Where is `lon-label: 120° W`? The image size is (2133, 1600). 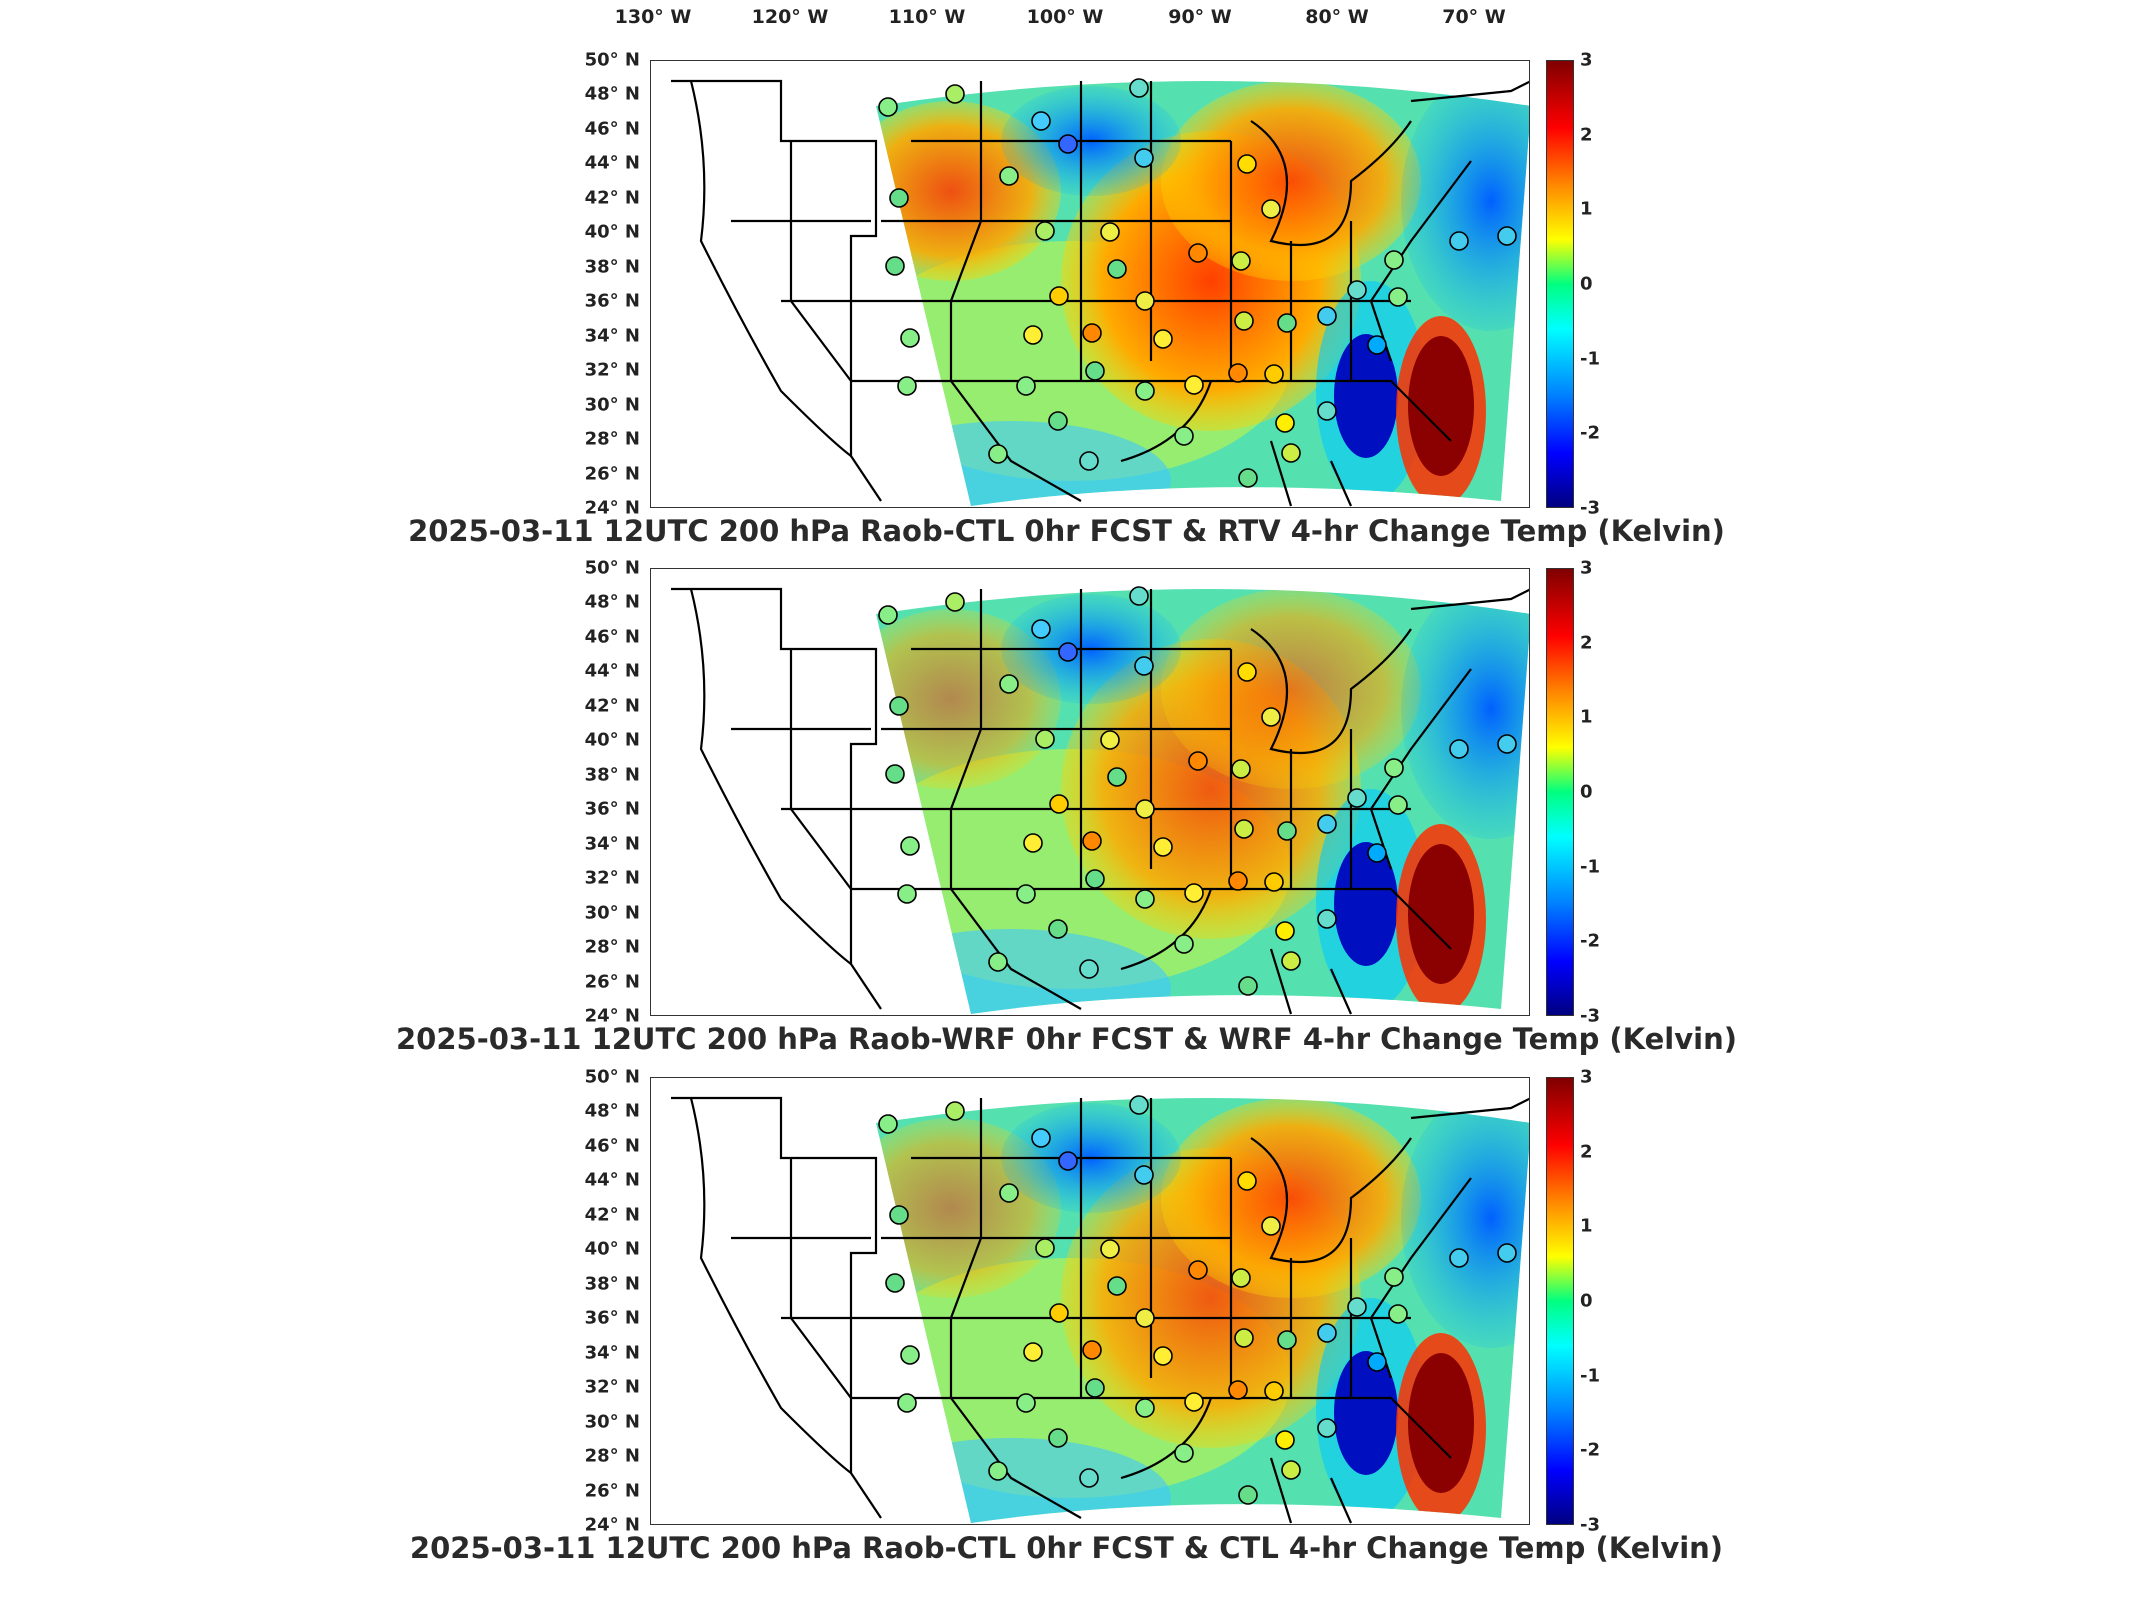
lon-label: 120° W is located at coordinates (790, 17).